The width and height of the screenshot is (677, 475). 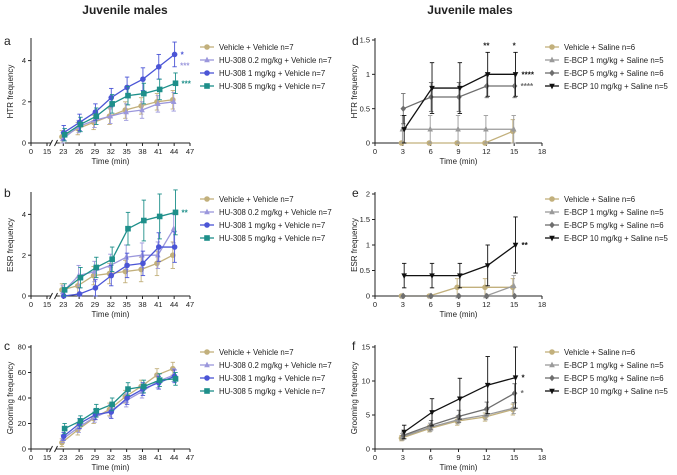 What do you see at coordinates (458, 304) in the screenshot?
I see `x-tick-label: 9` at bounding box center [458, 304].